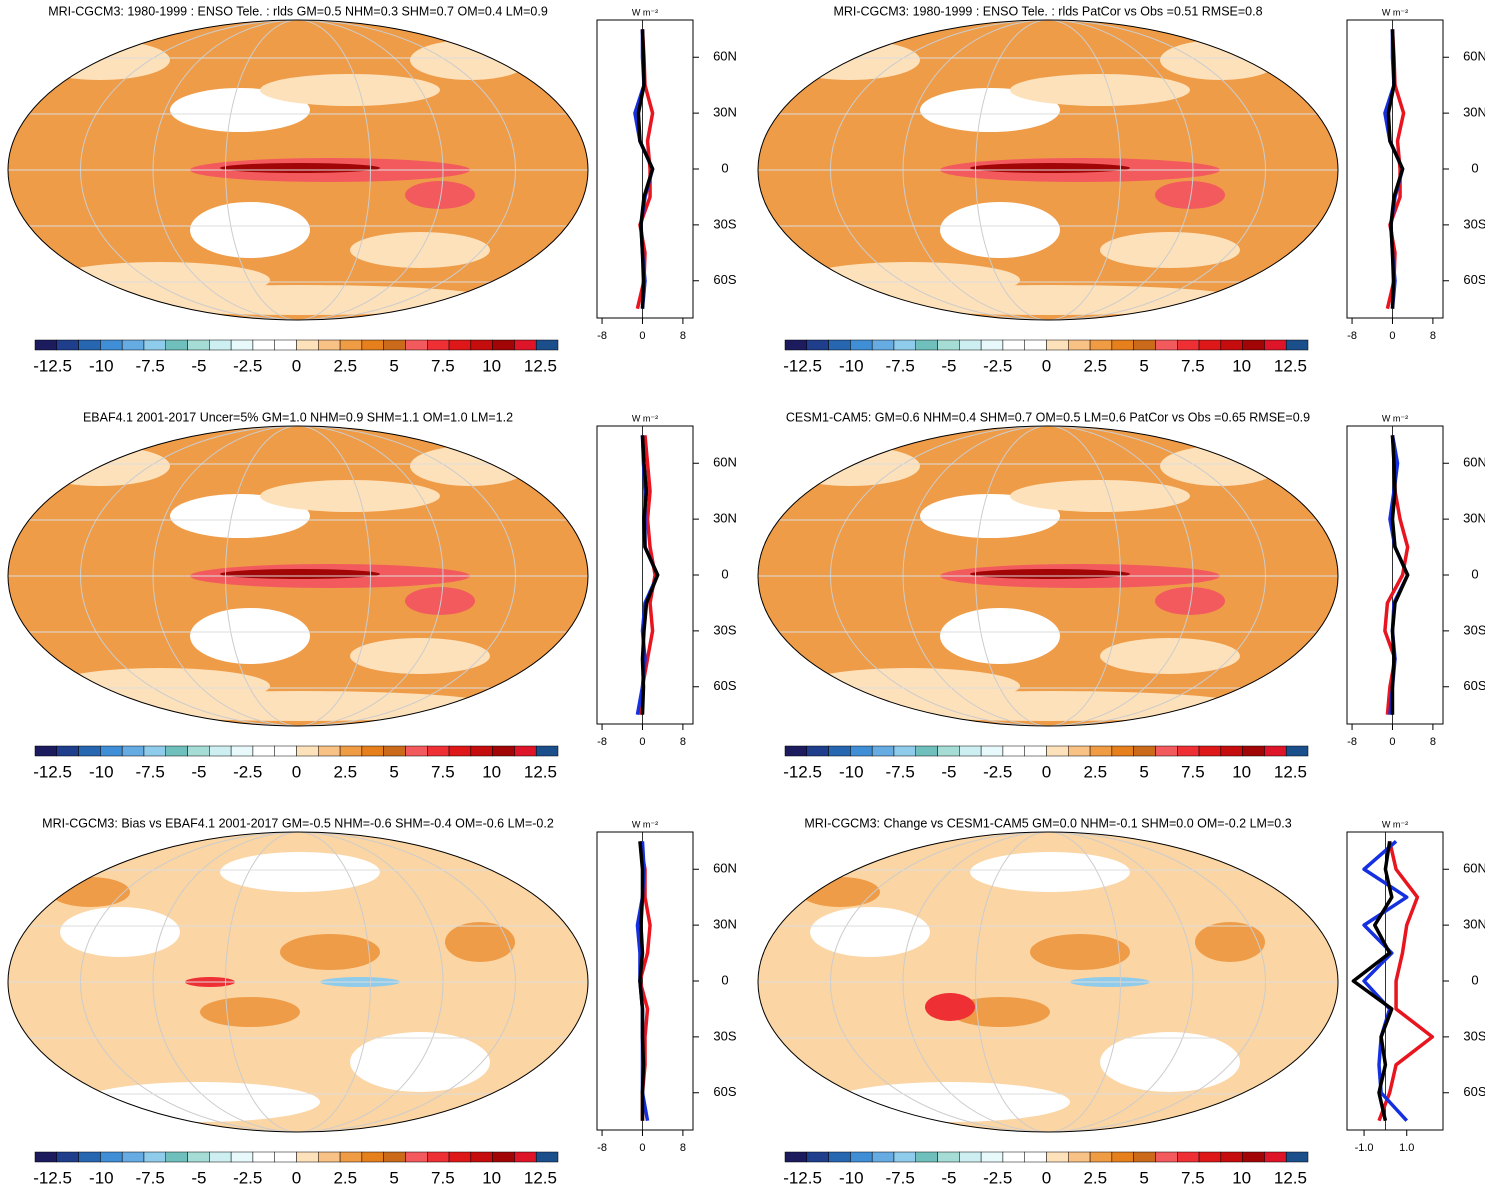 The image size is (1485, 1187). I want to click on colorbar-label: -5, so click(948, 365).